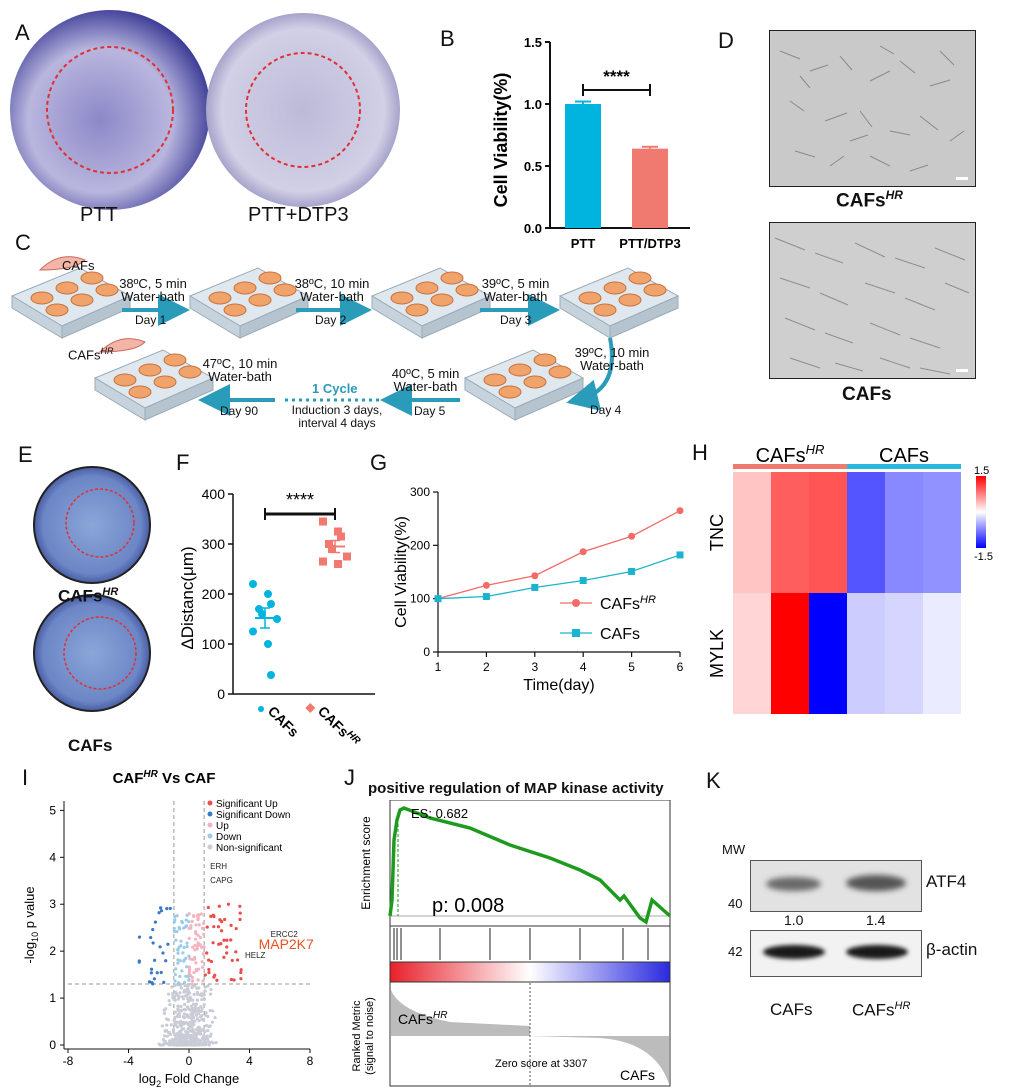 The image size is (1009, 1091). Describe the element at coordinates (734, 849) in the screenshot. I see `mw-label: MW` at that location.